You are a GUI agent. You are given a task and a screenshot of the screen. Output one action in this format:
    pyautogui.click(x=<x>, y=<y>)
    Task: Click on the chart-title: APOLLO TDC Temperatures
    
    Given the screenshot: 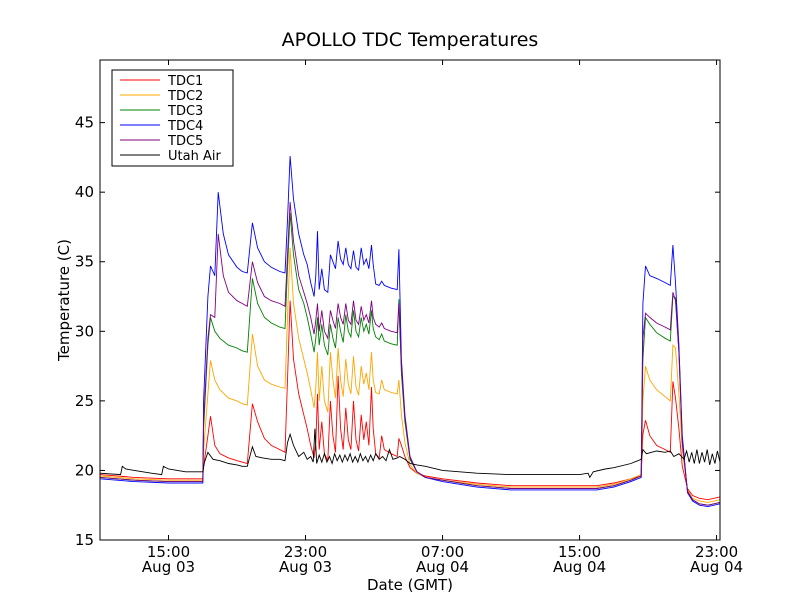 What is the action you would take?
    pyautogui.click(x=410, y=40)
    